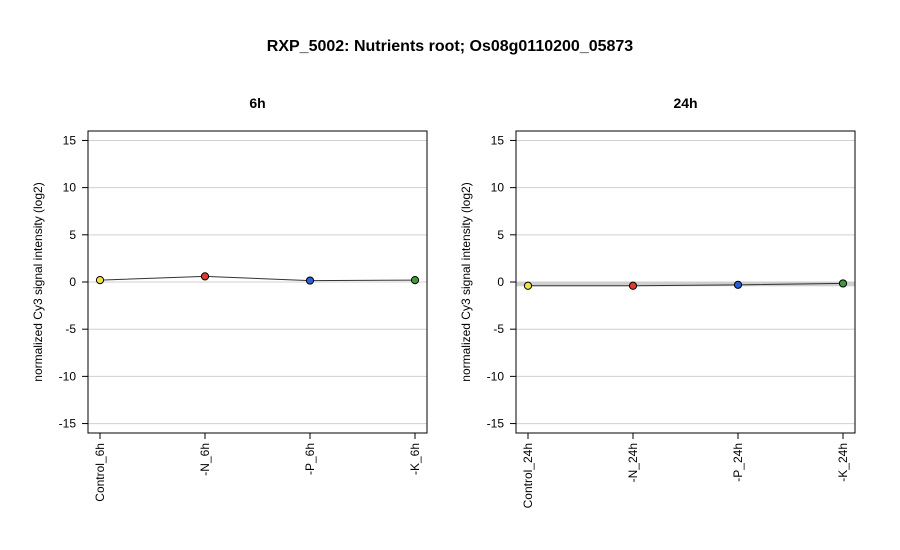  What do you see at coordinates (205, 459) in the screenshot?
I see `x-tick-label: -N_6h` at bounding box center [205, 459].